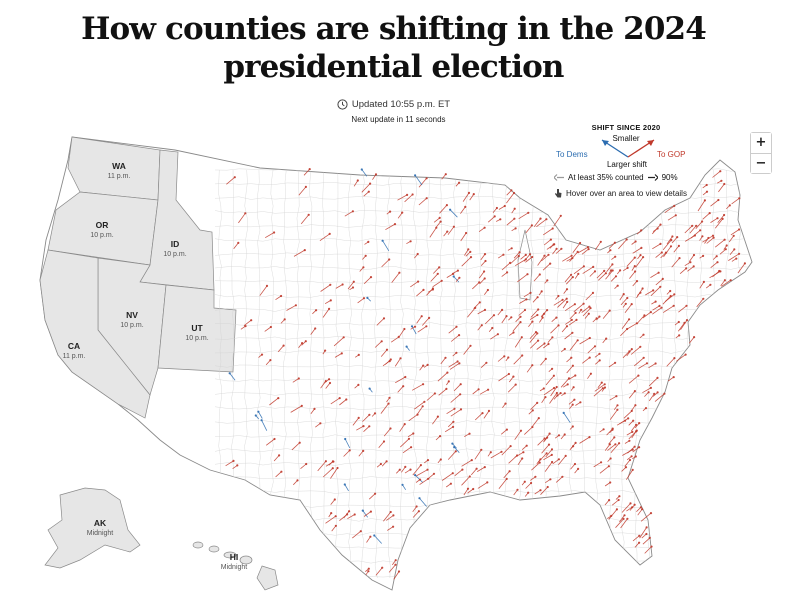 Image resolution: width=787 pixels, height=613 pixels. I want to click on clock-icon, so click(342, 104).